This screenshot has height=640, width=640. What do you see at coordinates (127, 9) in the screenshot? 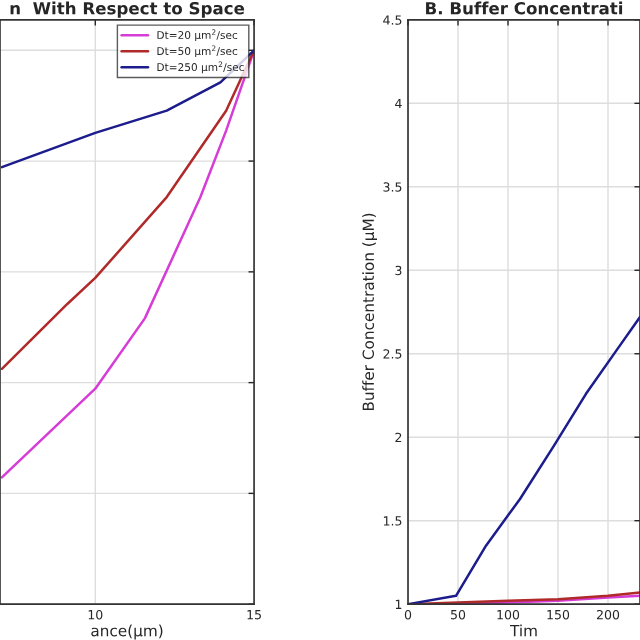
I see `chart-title: n With Respect to Space` at bounding box center [127, 9].